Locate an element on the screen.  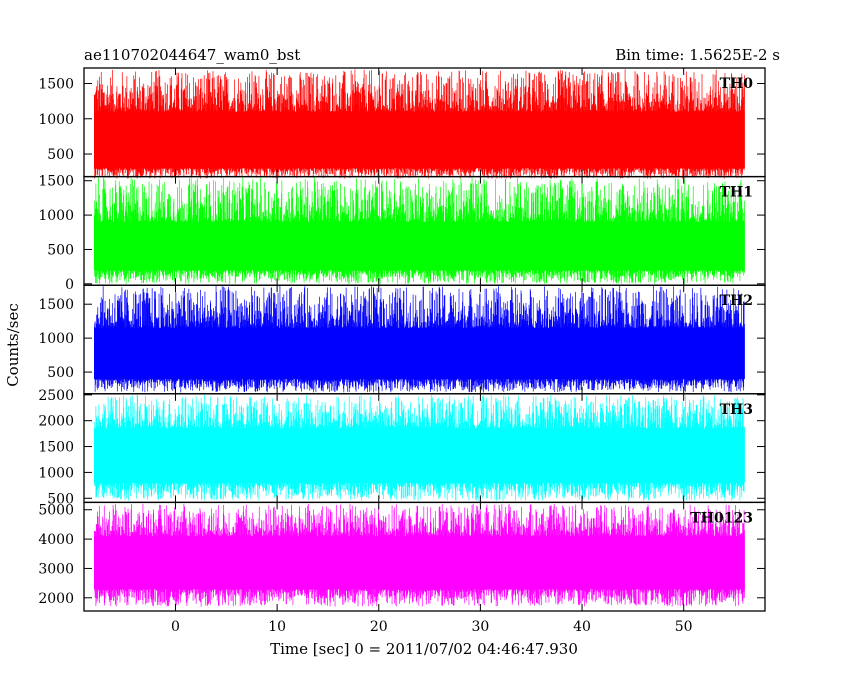
x-tick-label: 30 is located at coordinates (480, 627).